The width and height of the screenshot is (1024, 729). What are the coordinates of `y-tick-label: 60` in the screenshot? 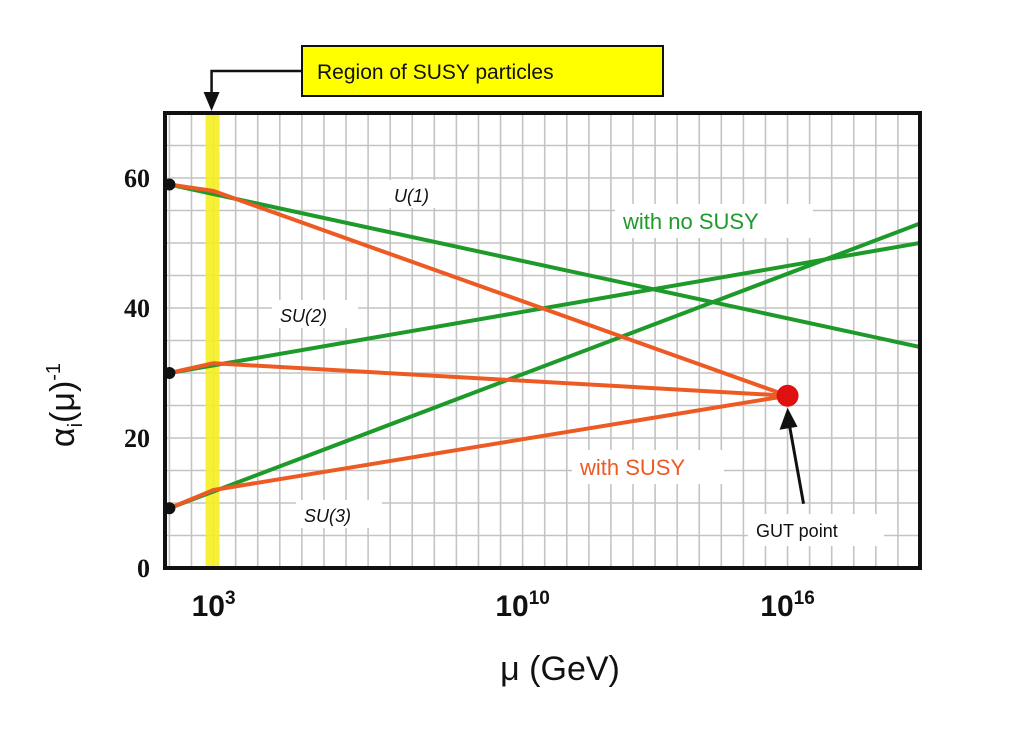 It's located at (137, 178).